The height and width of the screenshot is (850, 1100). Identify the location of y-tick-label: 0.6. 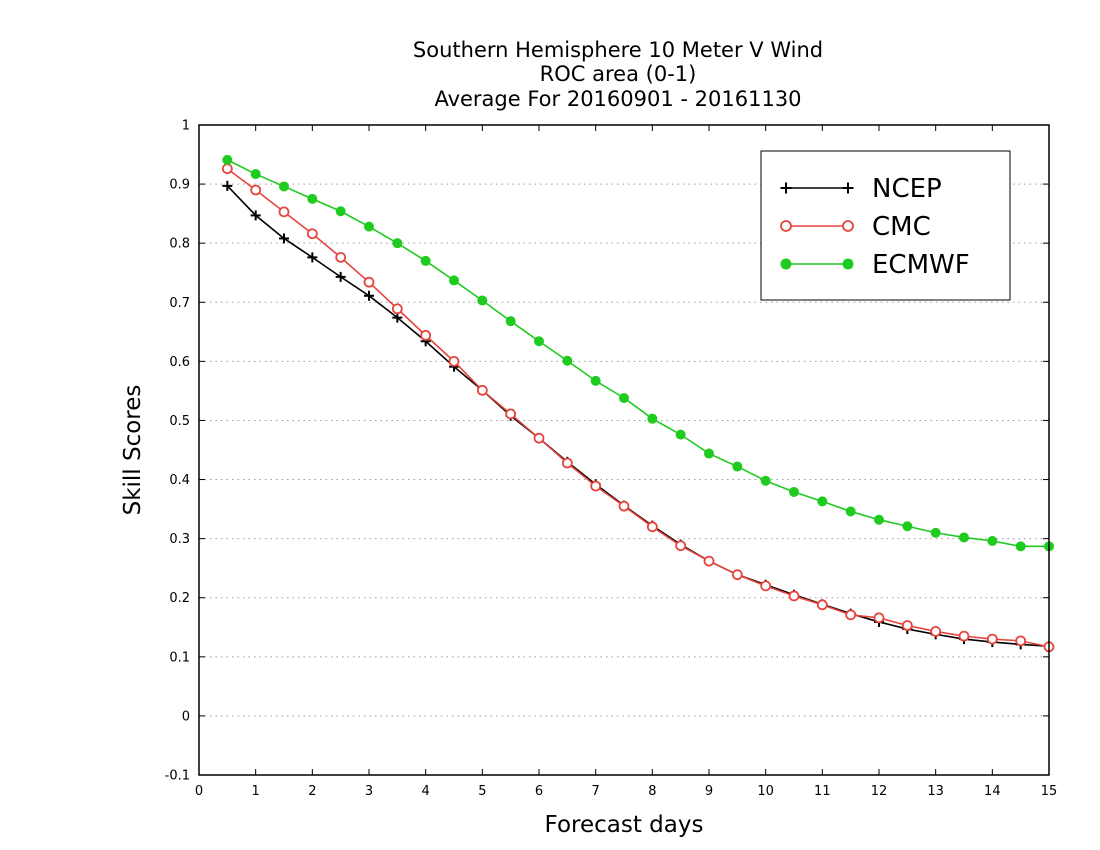
(179, 362).